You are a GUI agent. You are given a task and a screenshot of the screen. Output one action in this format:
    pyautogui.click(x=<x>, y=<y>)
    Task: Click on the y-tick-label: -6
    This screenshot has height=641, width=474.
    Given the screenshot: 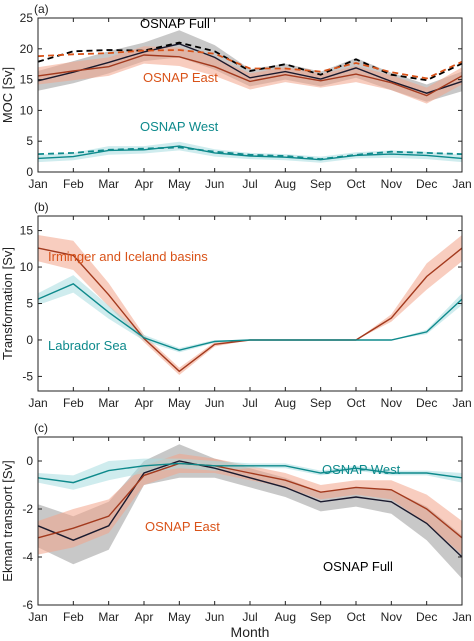 What is the action you would take?
    pyautogui.click(x=27, y=605)
    